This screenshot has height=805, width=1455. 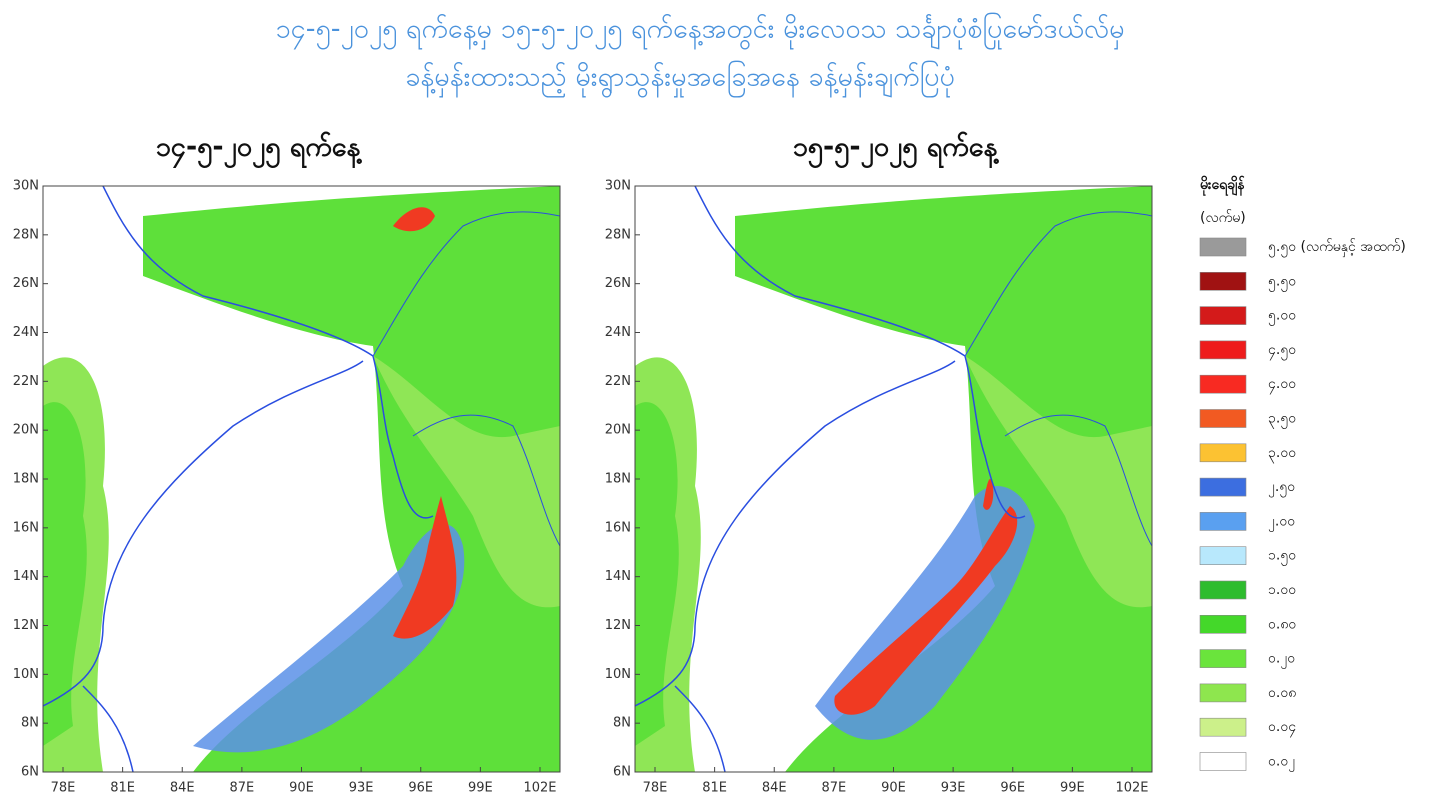 I want to click on y-tick-label: 30N, so click(x=618, y=186).